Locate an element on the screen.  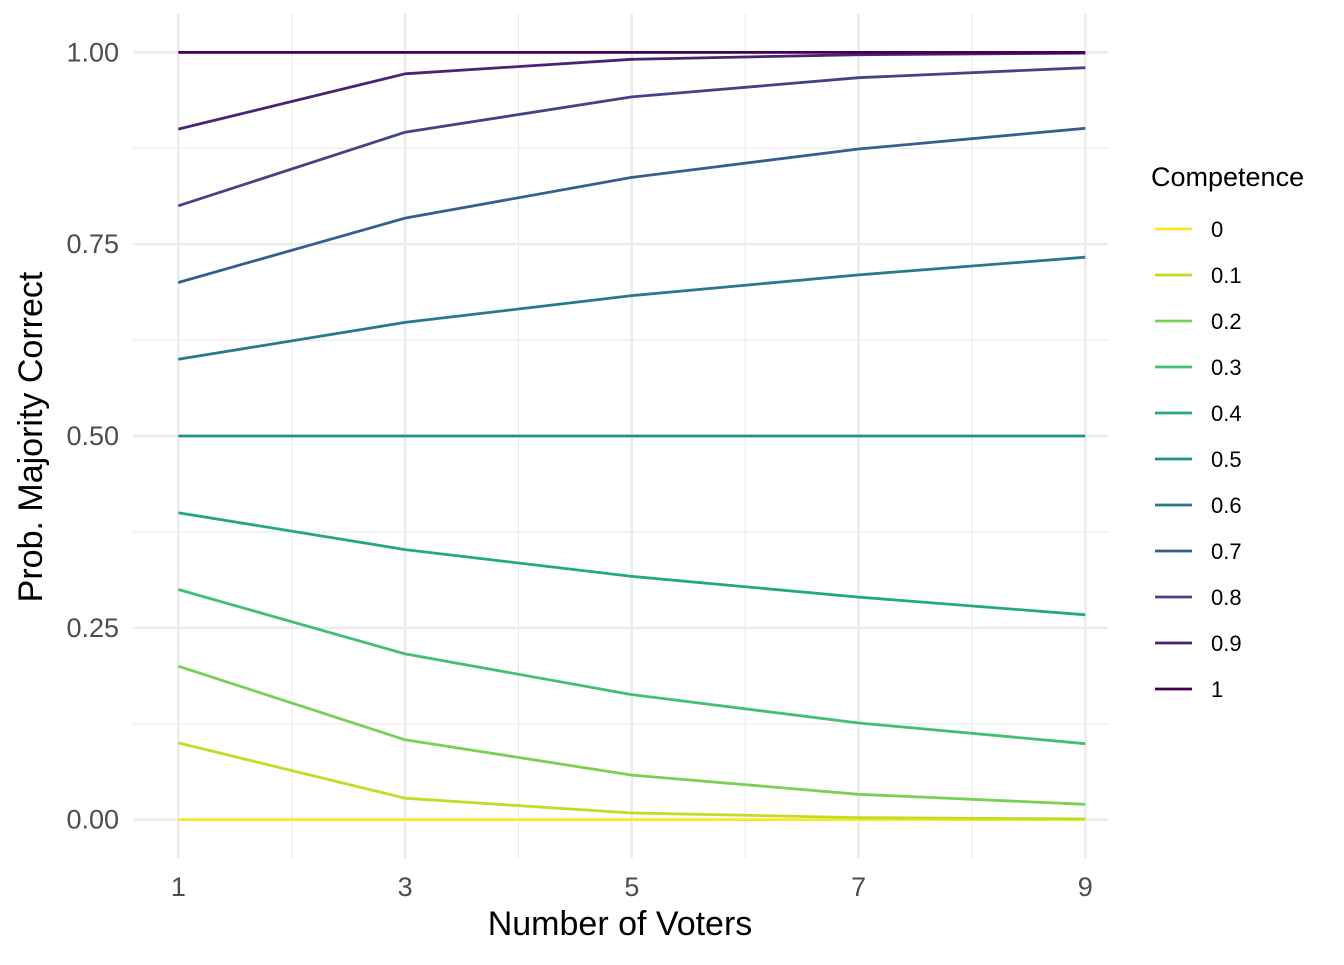
legend-item: 1 is located at coordinates (1189, 689).